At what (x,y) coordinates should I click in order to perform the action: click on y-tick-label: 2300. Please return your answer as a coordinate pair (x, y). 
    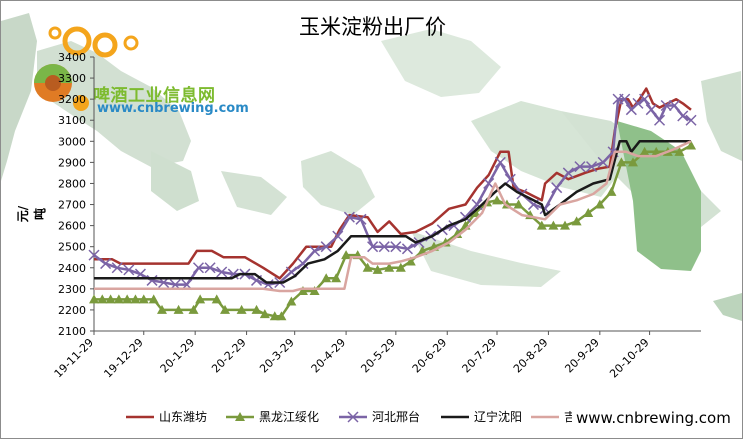
    Looking at the image, I should click on (72, 289).